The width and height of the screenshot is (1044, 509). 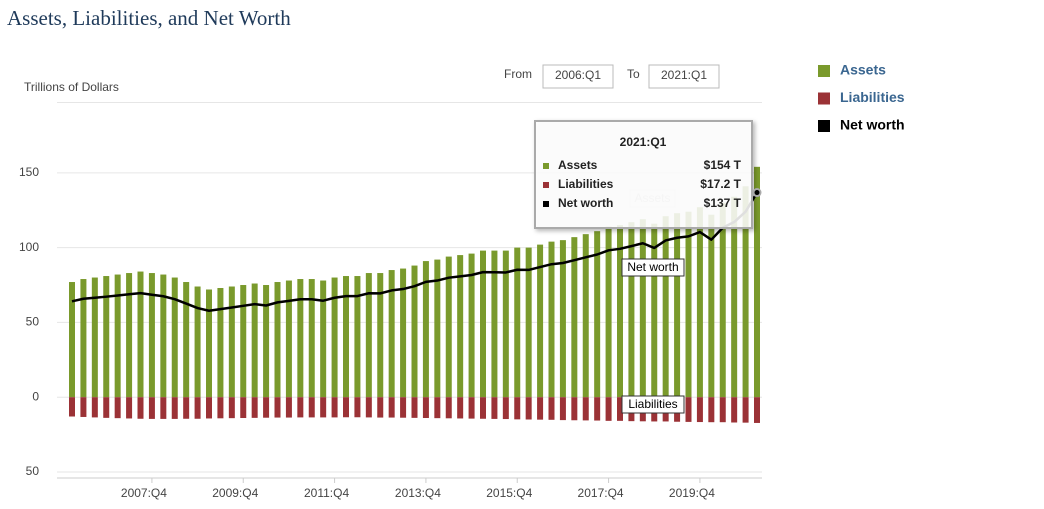 I want to click on from-value: 2006:Q1, so click(x=578, y=75).